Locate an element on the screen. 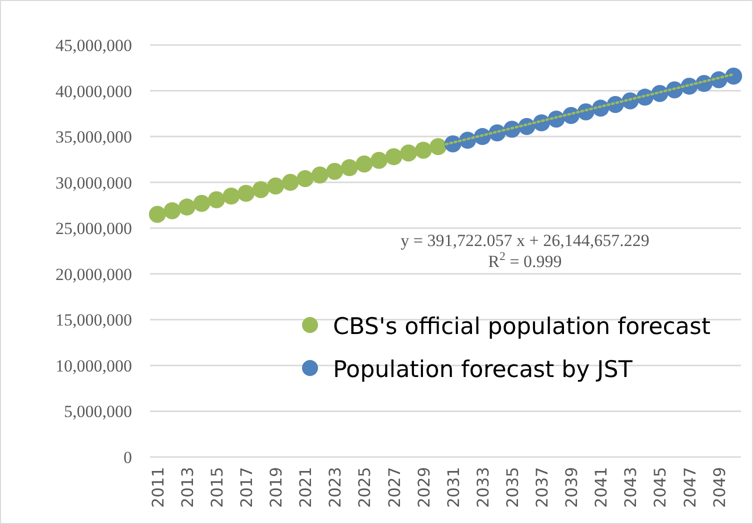 Image resolution: width=753 pixels, height=524 pixels. x-tick-label: 2011 is located at coordinates (158, 487).